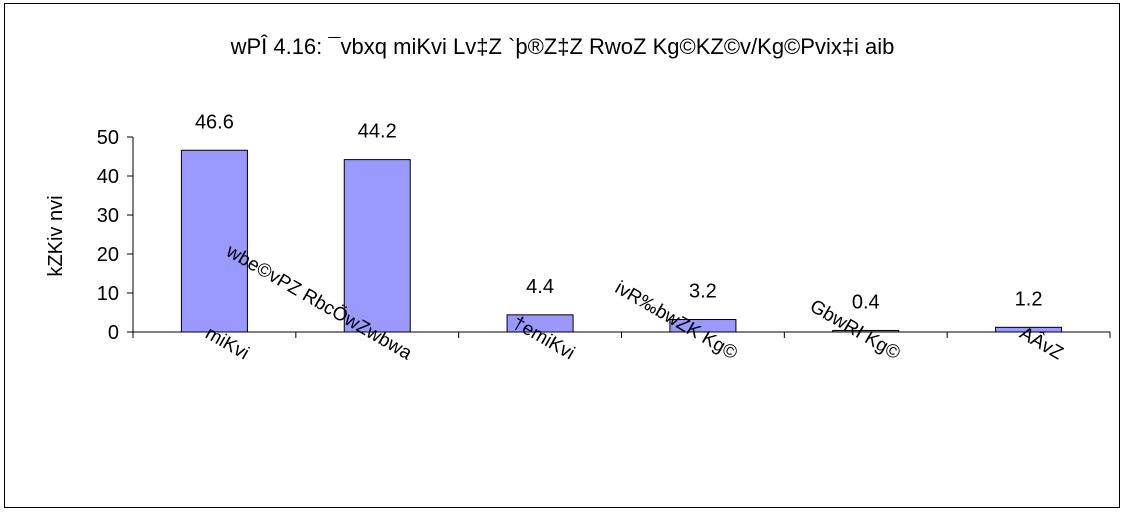 This screenshot has height=512, width=1125. What do you see at coordinates (214, 122) in the screenshot?
I see `data-label-1: 46.6` at bounding box center [214, 122].